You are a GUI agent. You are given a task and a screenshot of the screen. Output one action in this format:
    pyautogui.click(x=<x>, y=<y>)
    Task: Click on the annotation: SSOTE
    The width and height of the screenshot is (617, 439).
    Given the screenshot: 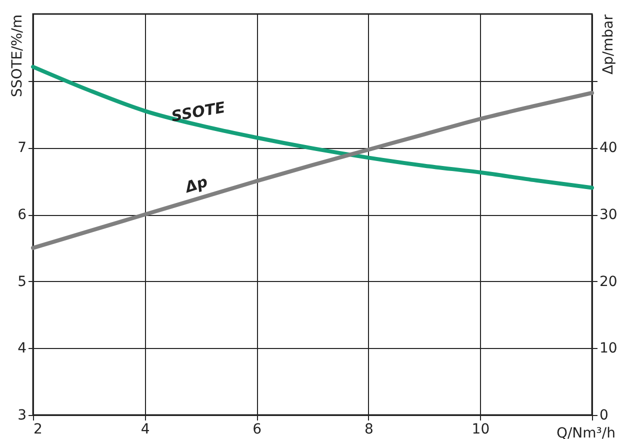 What is the action you would take?
    pyautogui.click(x=199, y=112)
    